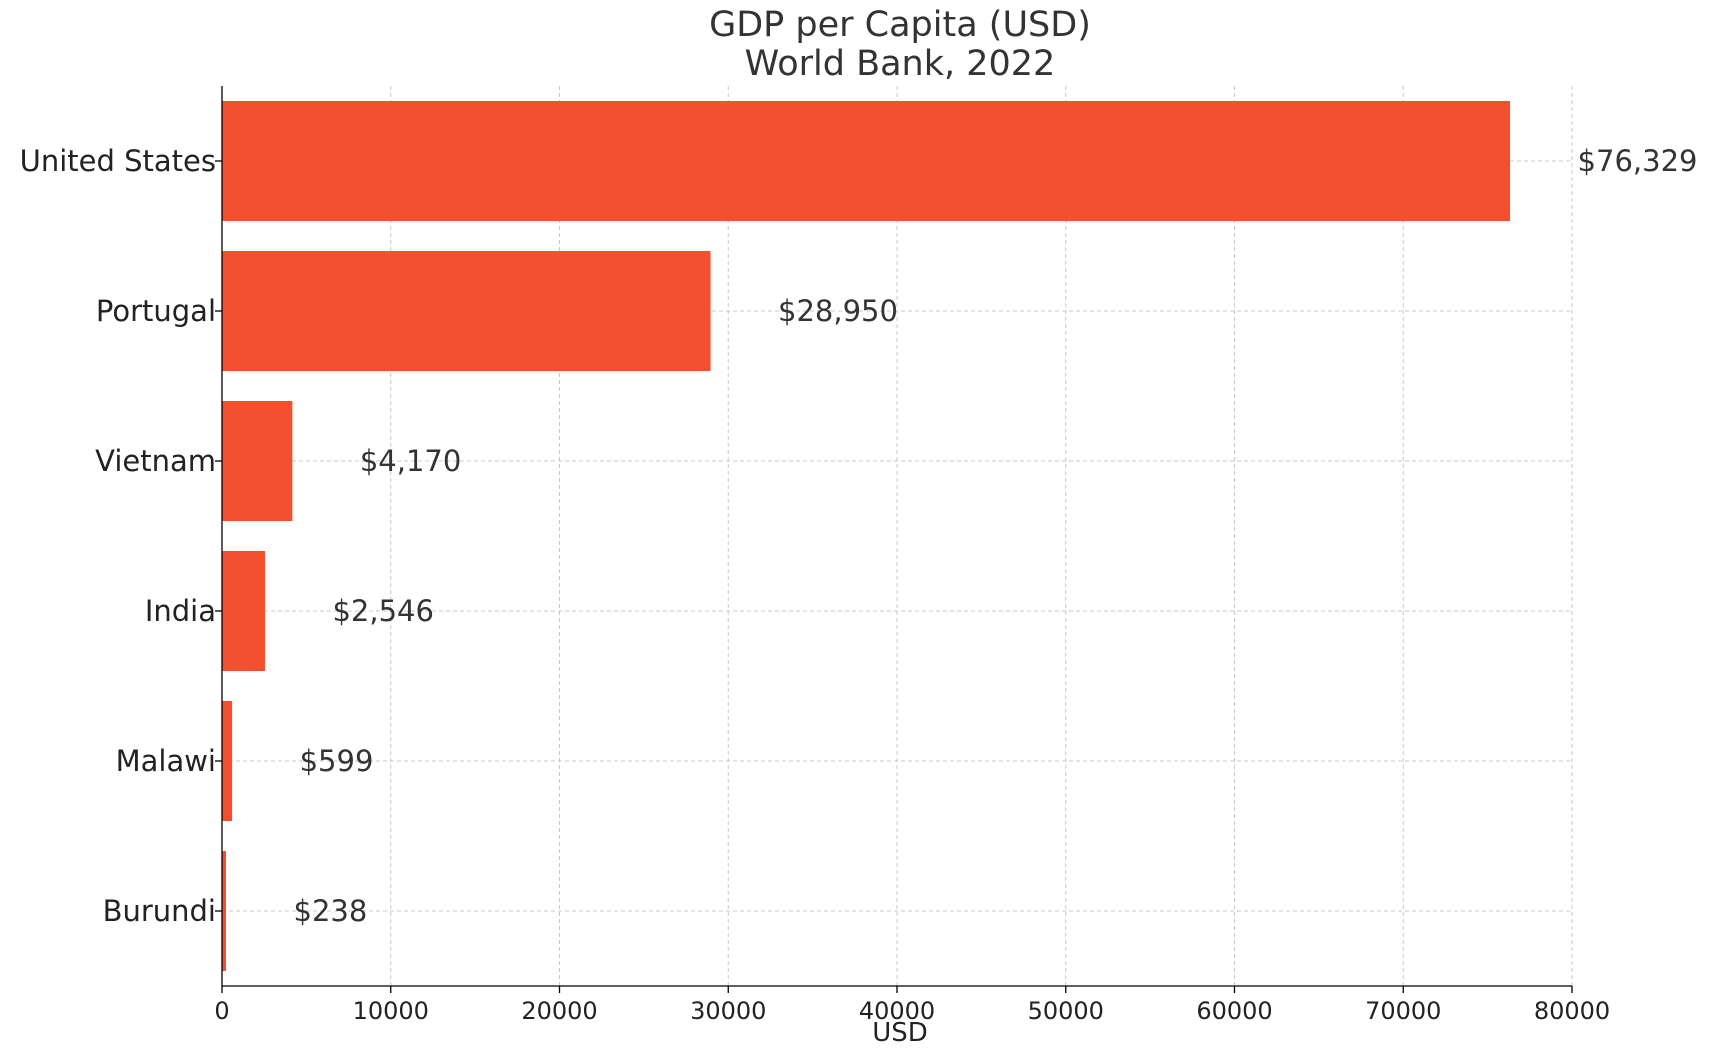 The height and width of the screenshot is (1060, 1726). What do you see at coordinates (221, 1011) in the screenshot?
I see `x-tick-label: 0` at bounding box center [221, 1011].